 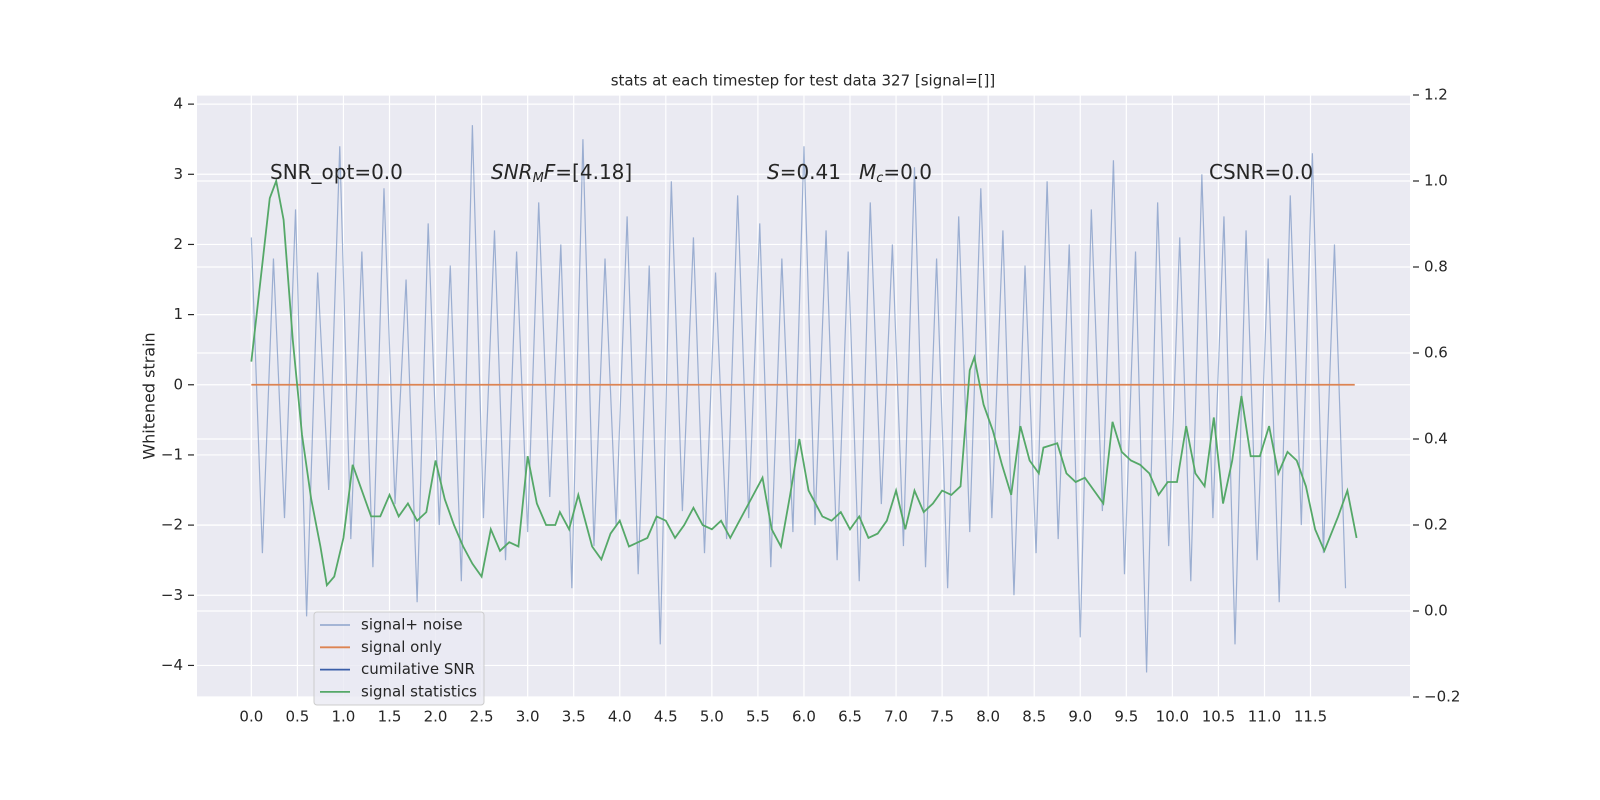 What do you see at coordinates (593, 172) in the screenshot?
I see `annotation-part: =[4.18]` at bounding box center [593, 172].